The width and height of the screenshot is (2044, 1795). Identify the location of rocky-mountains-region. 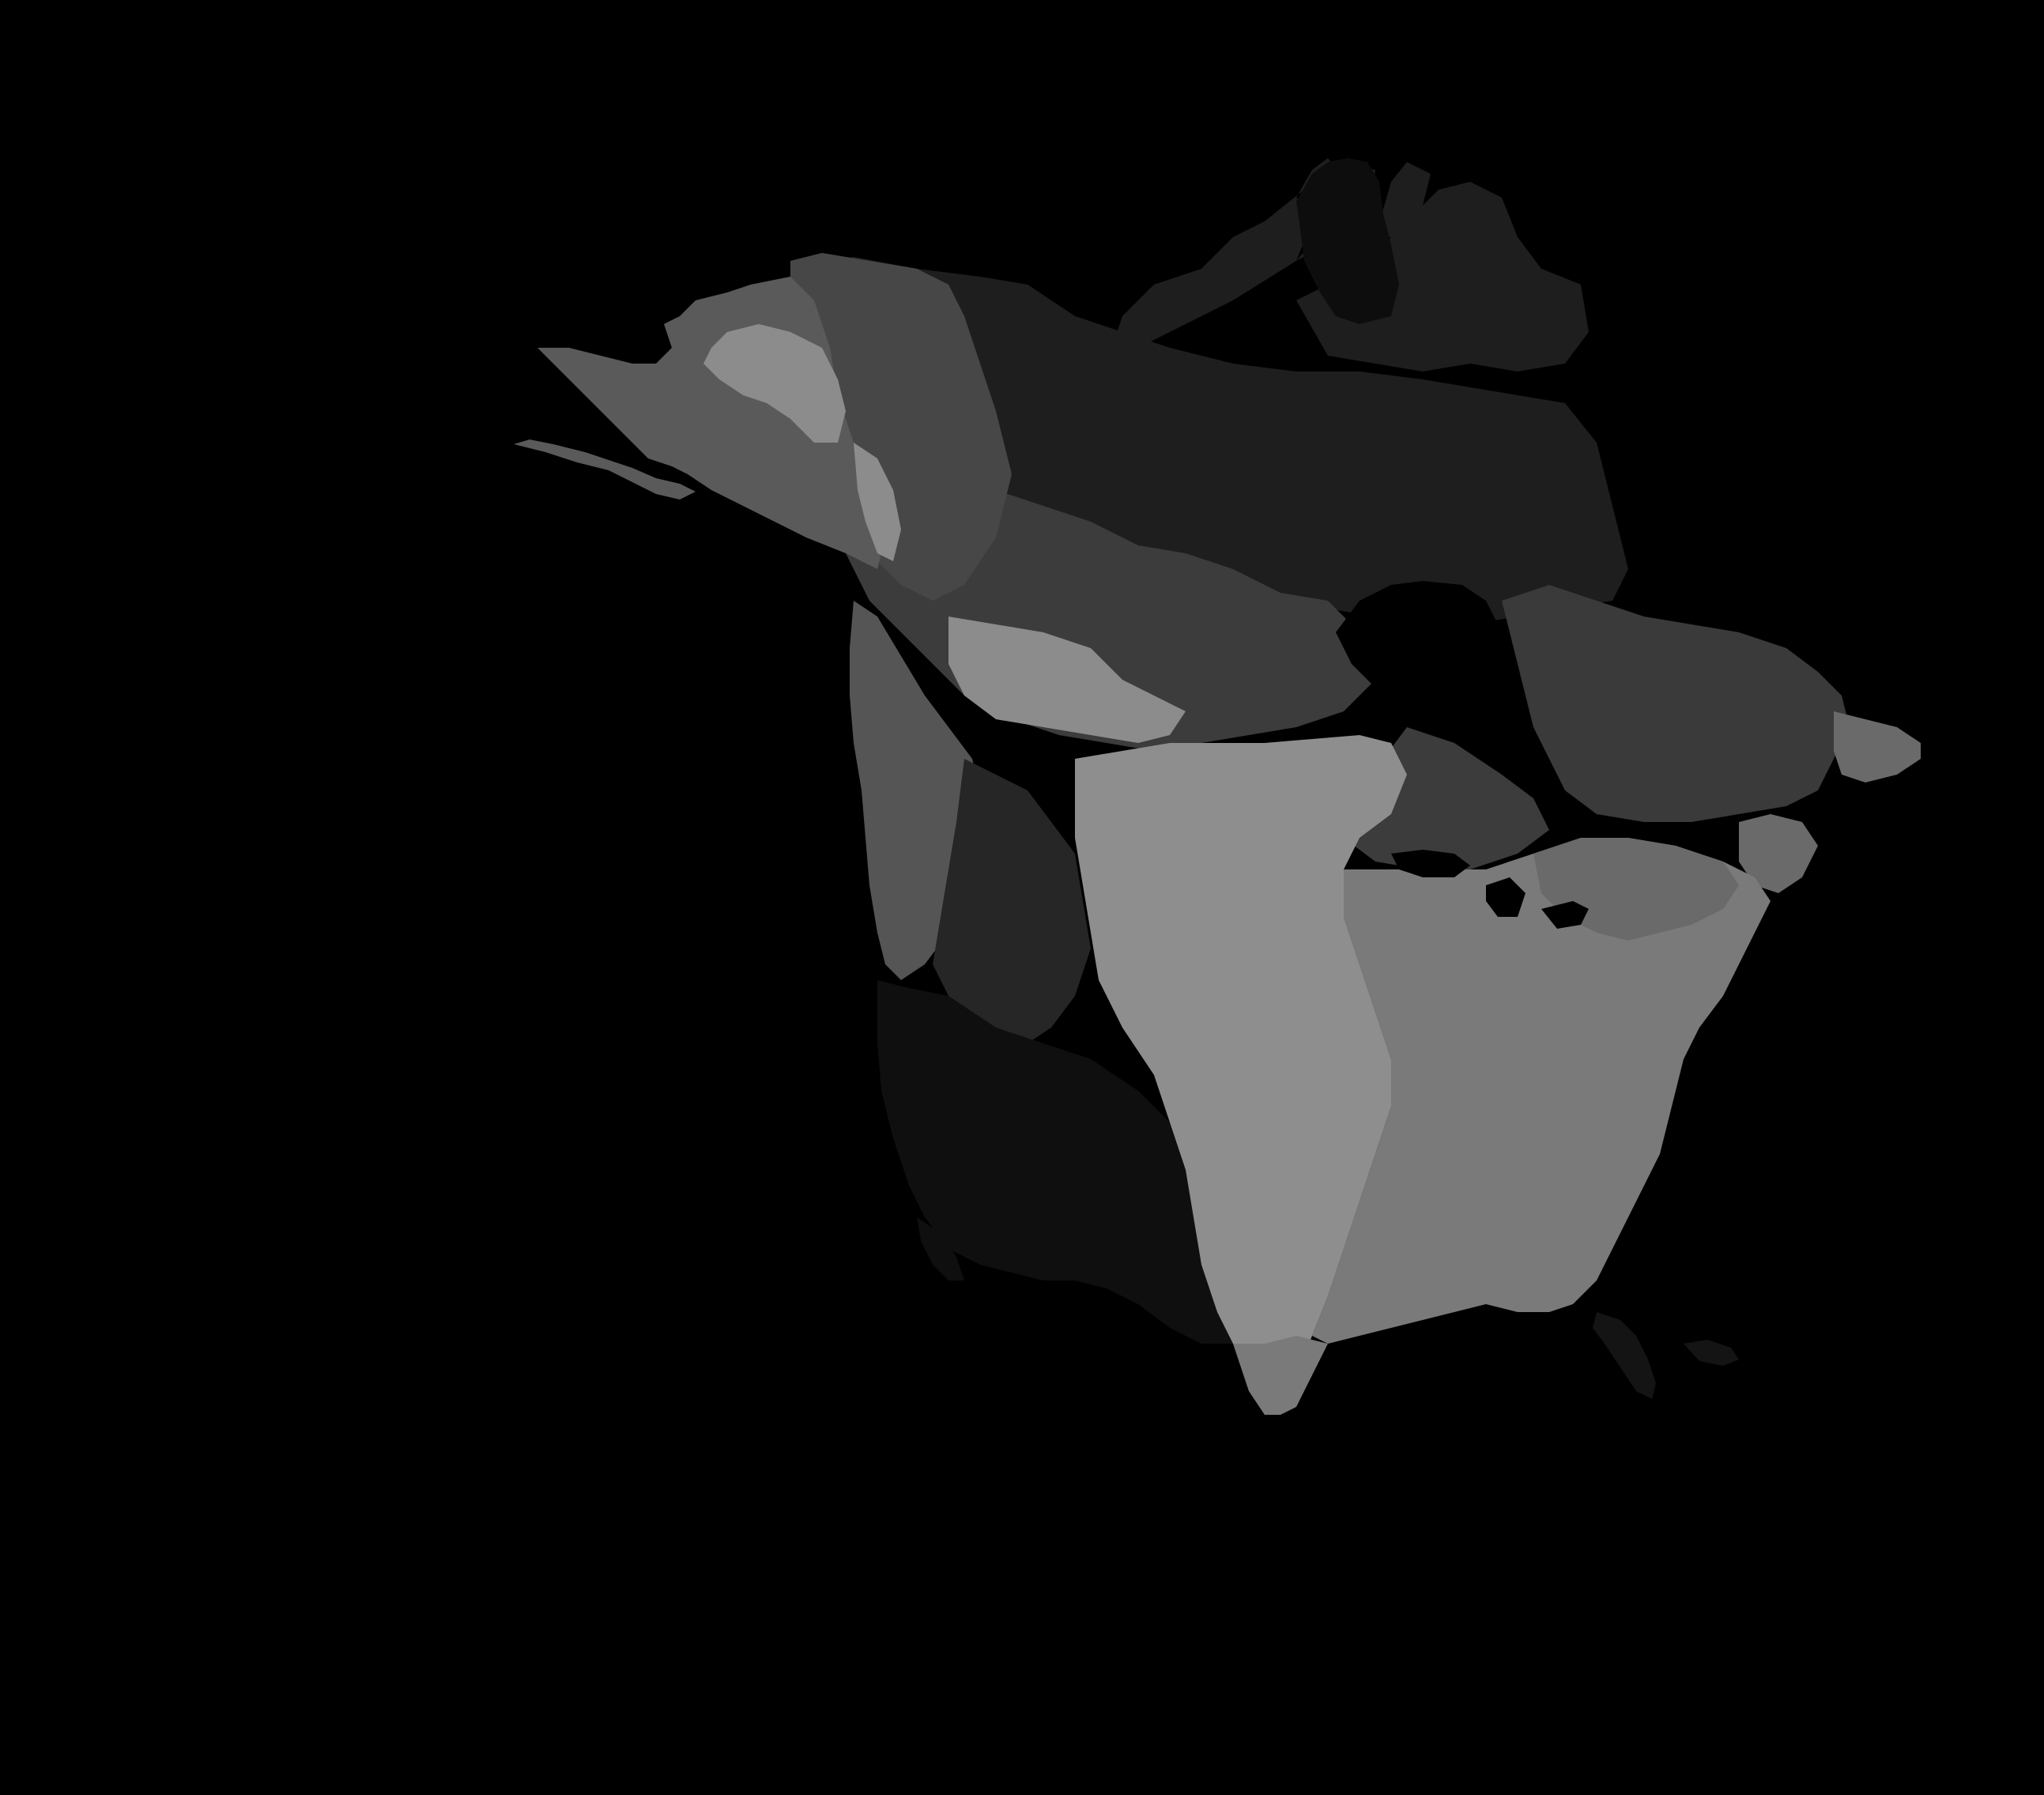
(1012, 901).